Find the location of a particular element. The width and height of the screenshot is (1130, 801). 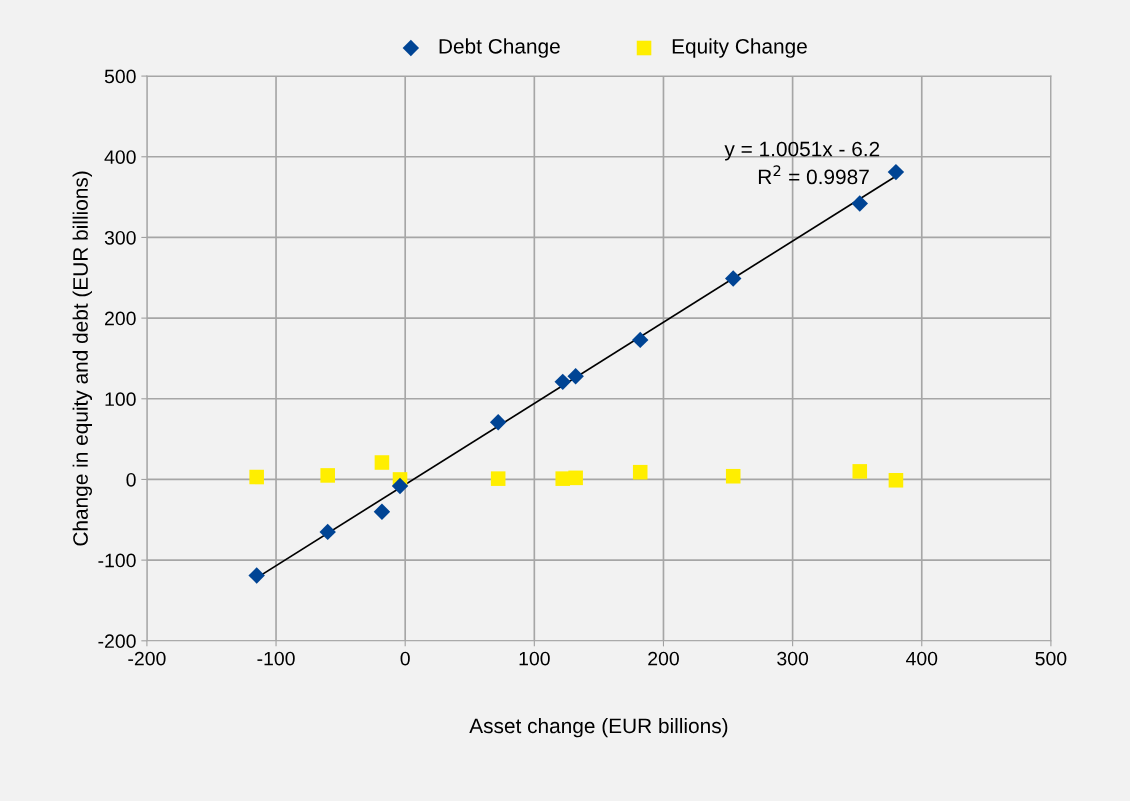

y-tick-label: 200 is located at coordinates (120, 318).